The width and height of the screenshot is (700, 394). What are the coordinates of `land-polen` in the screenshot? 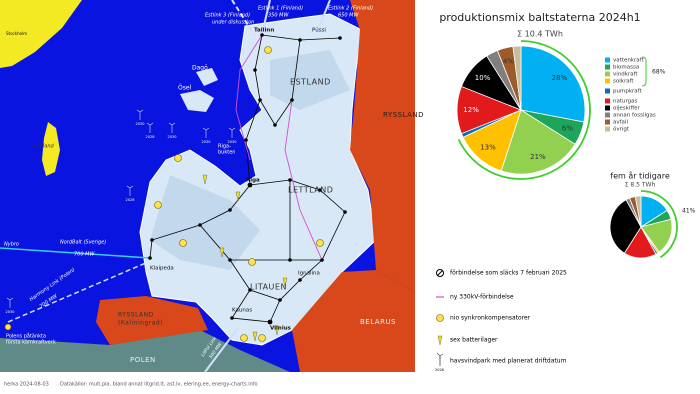 It's located at (145, 351).